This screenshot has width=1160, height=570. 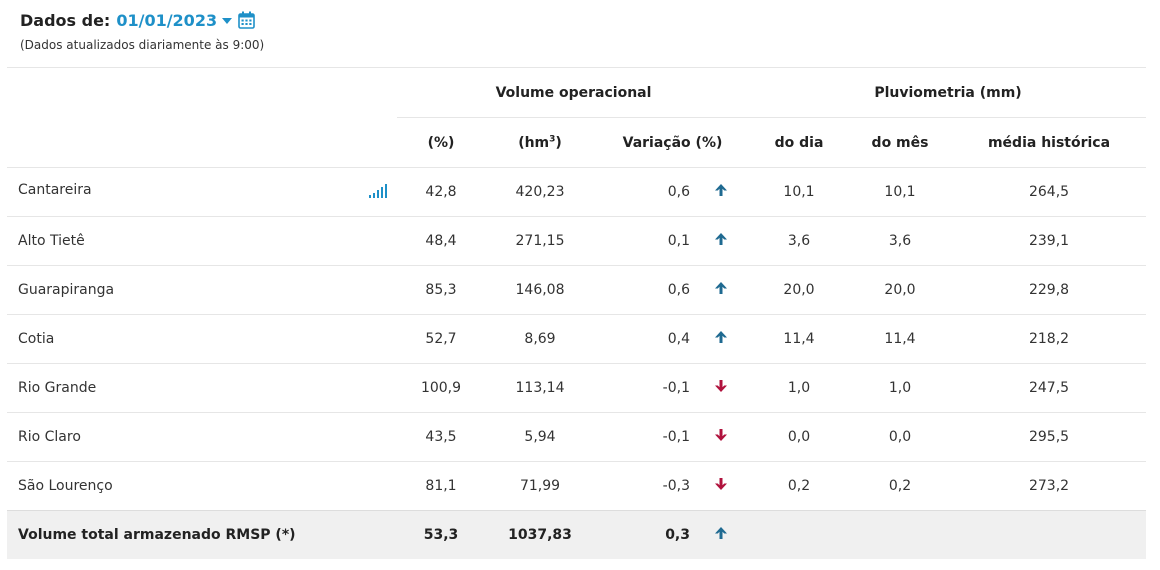 I want to click on hm3-cell: 5,94, so click(x=540, y=437).